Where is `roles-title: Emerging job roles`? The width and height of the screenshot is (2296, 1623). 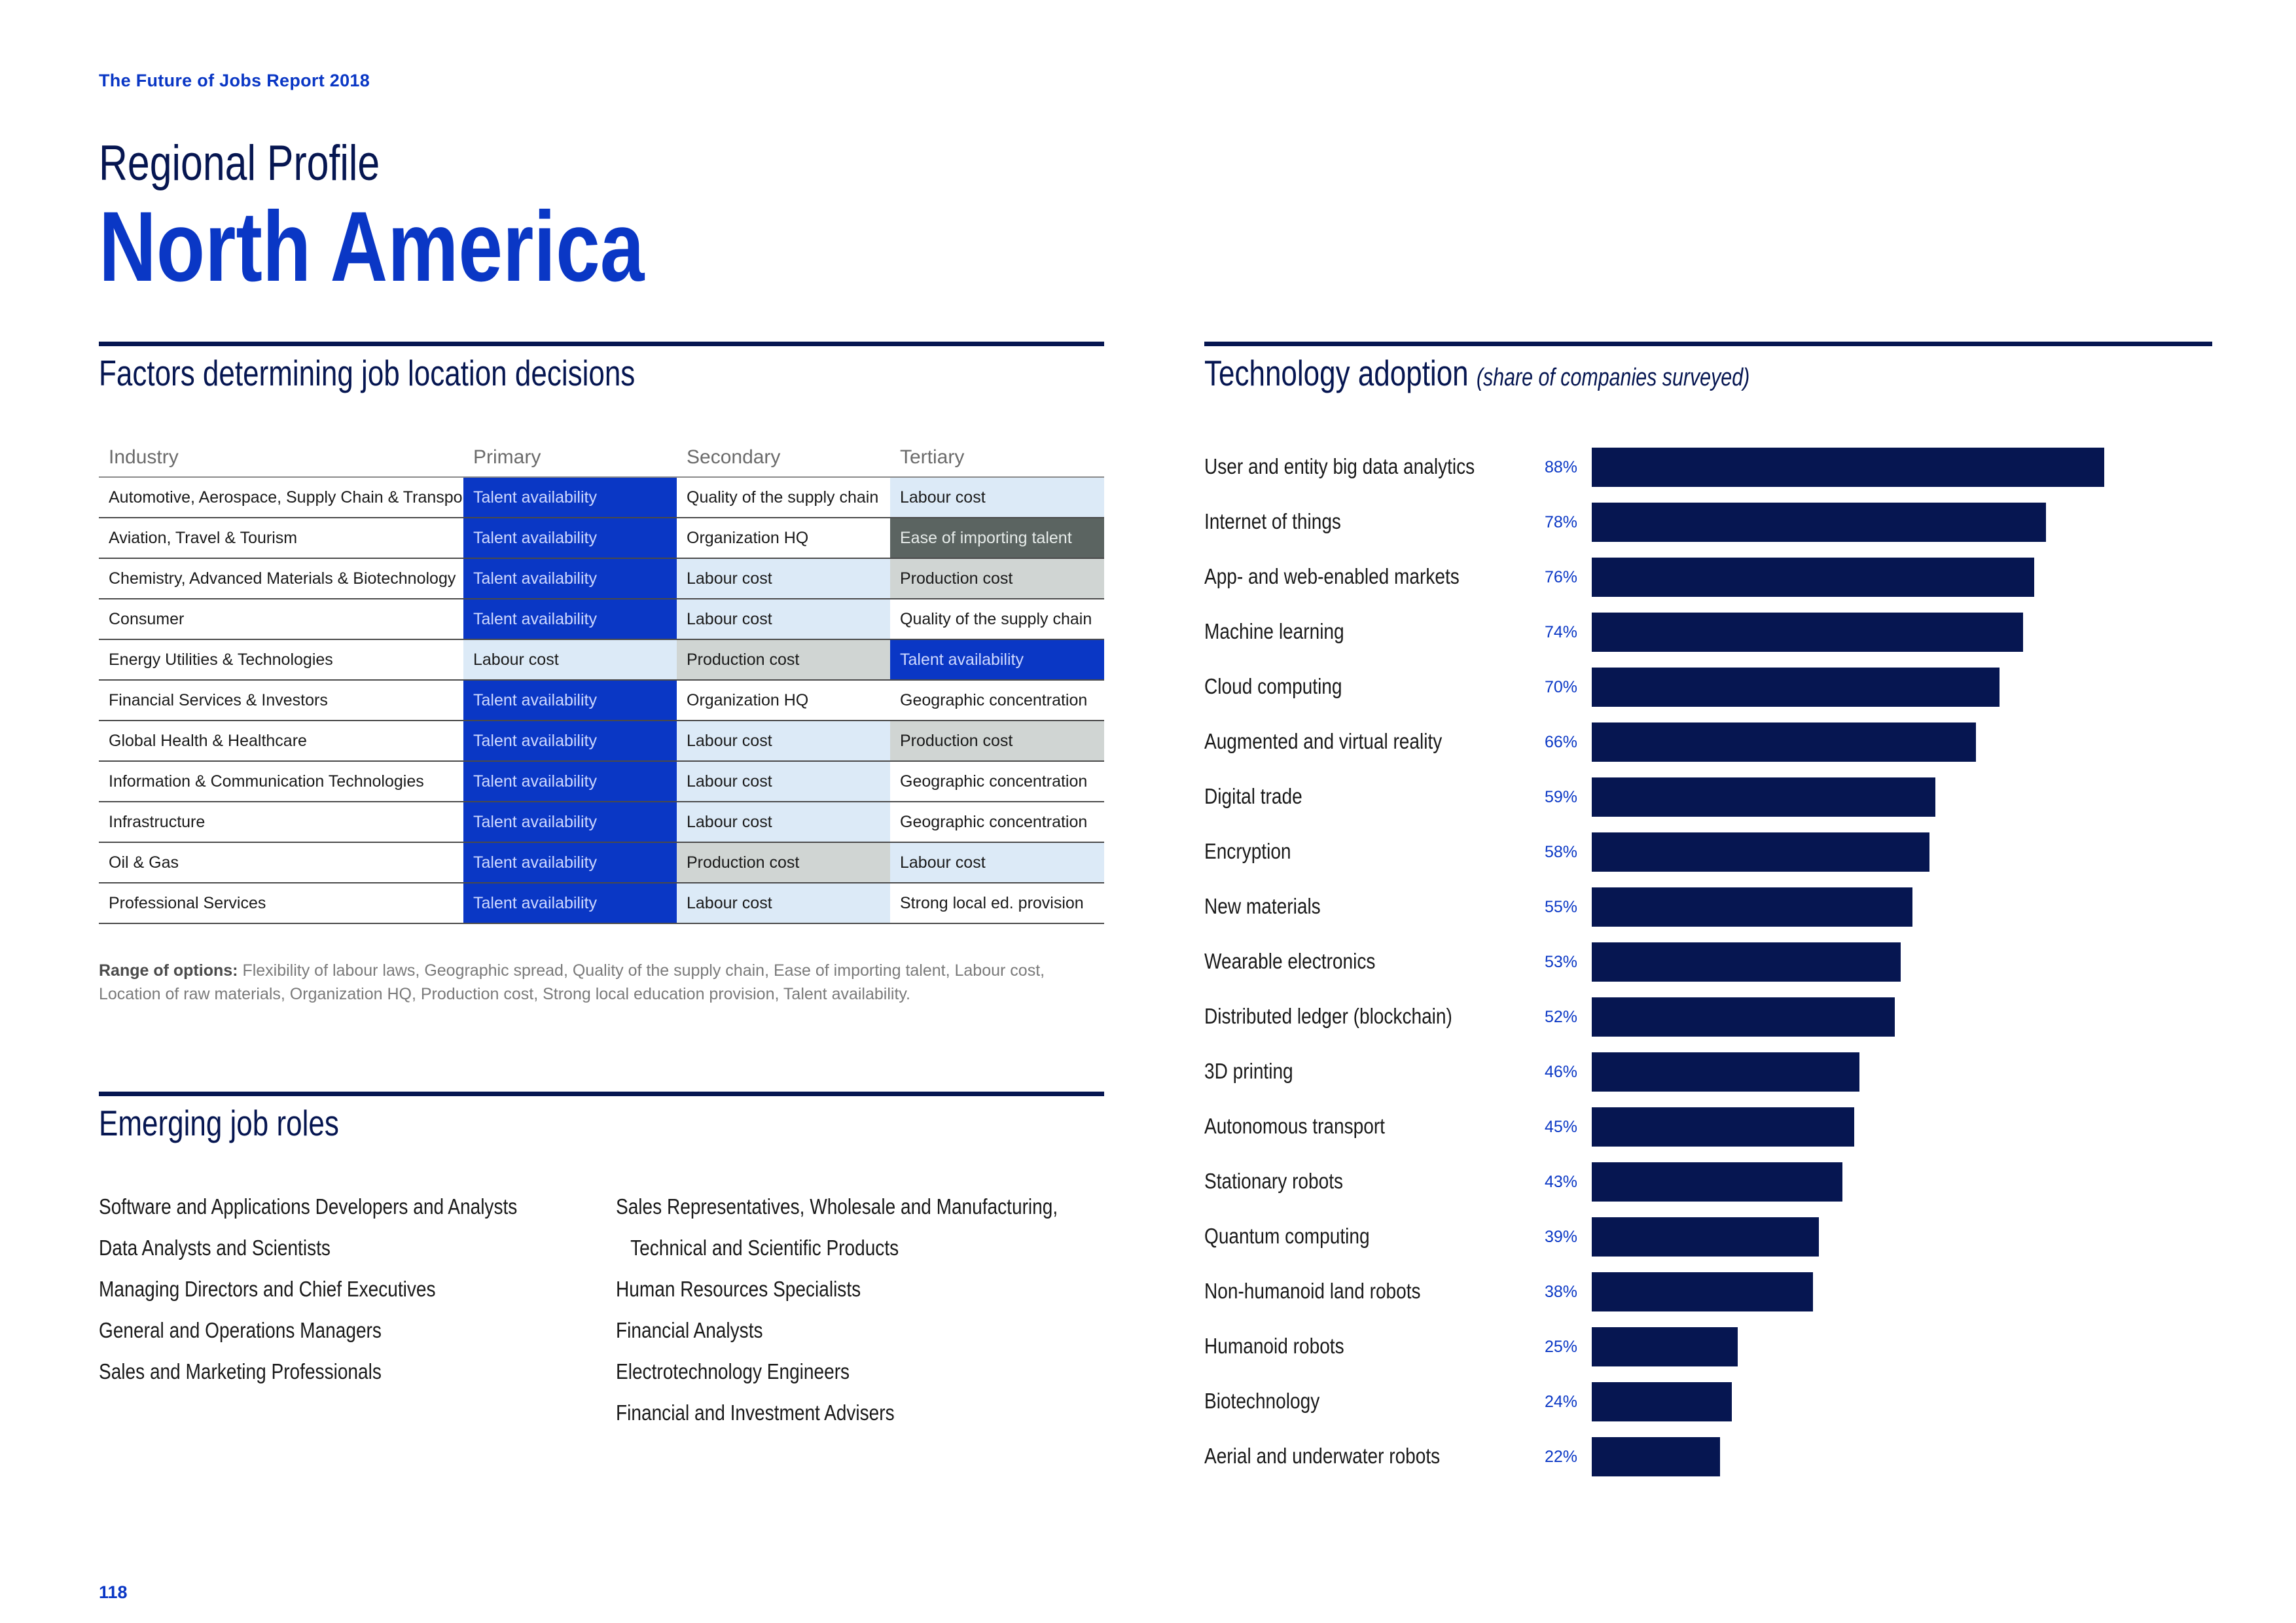
roles-title: Emerging job roles is located at coordinates (219, 1123).